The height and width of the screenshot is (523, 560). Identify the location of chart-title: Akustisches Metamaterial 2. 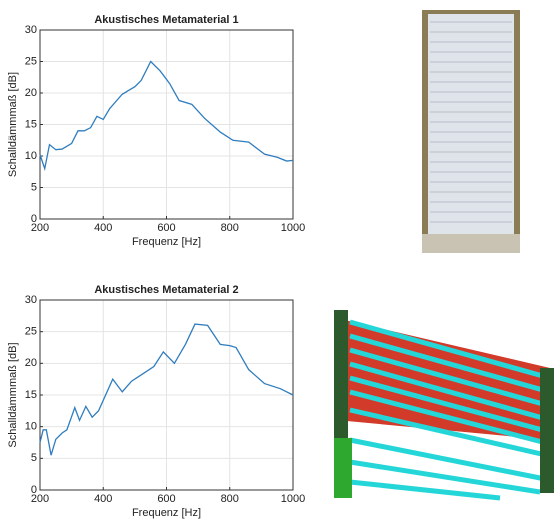
(166, 290).